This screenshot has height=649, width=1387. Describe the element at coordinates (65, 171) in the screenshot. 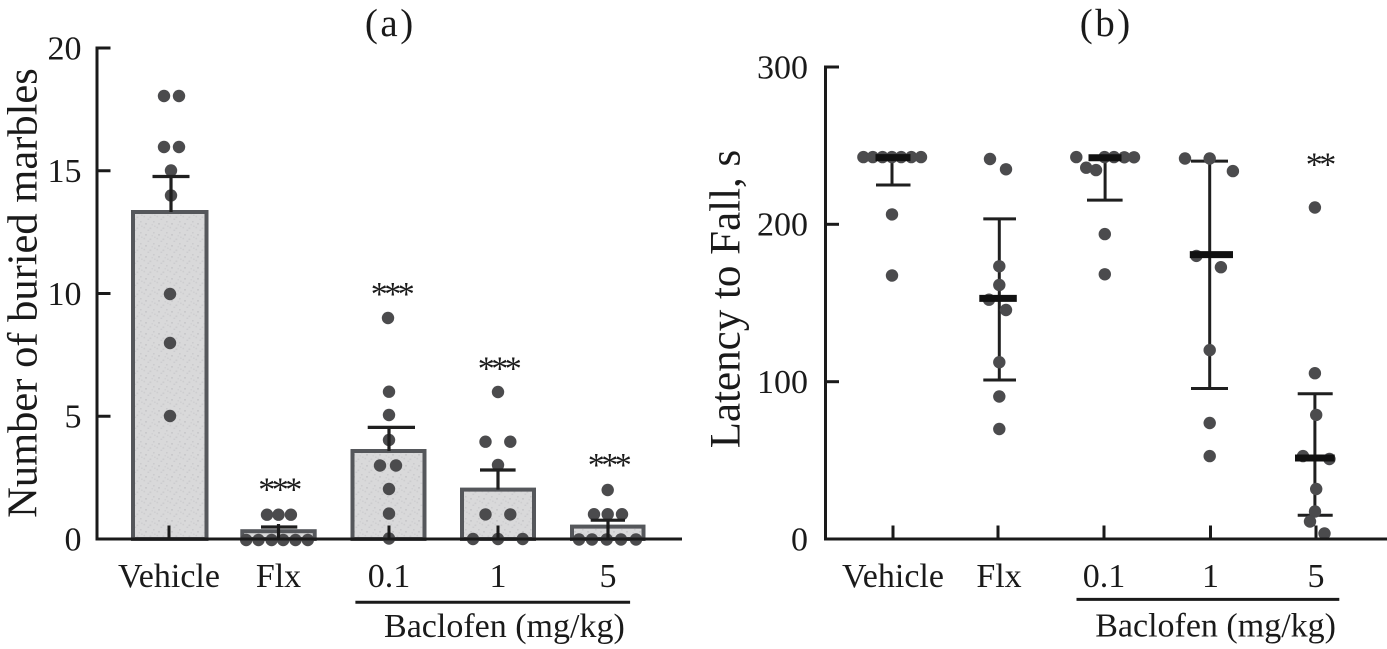

I see `svg-text: 15` at that location.